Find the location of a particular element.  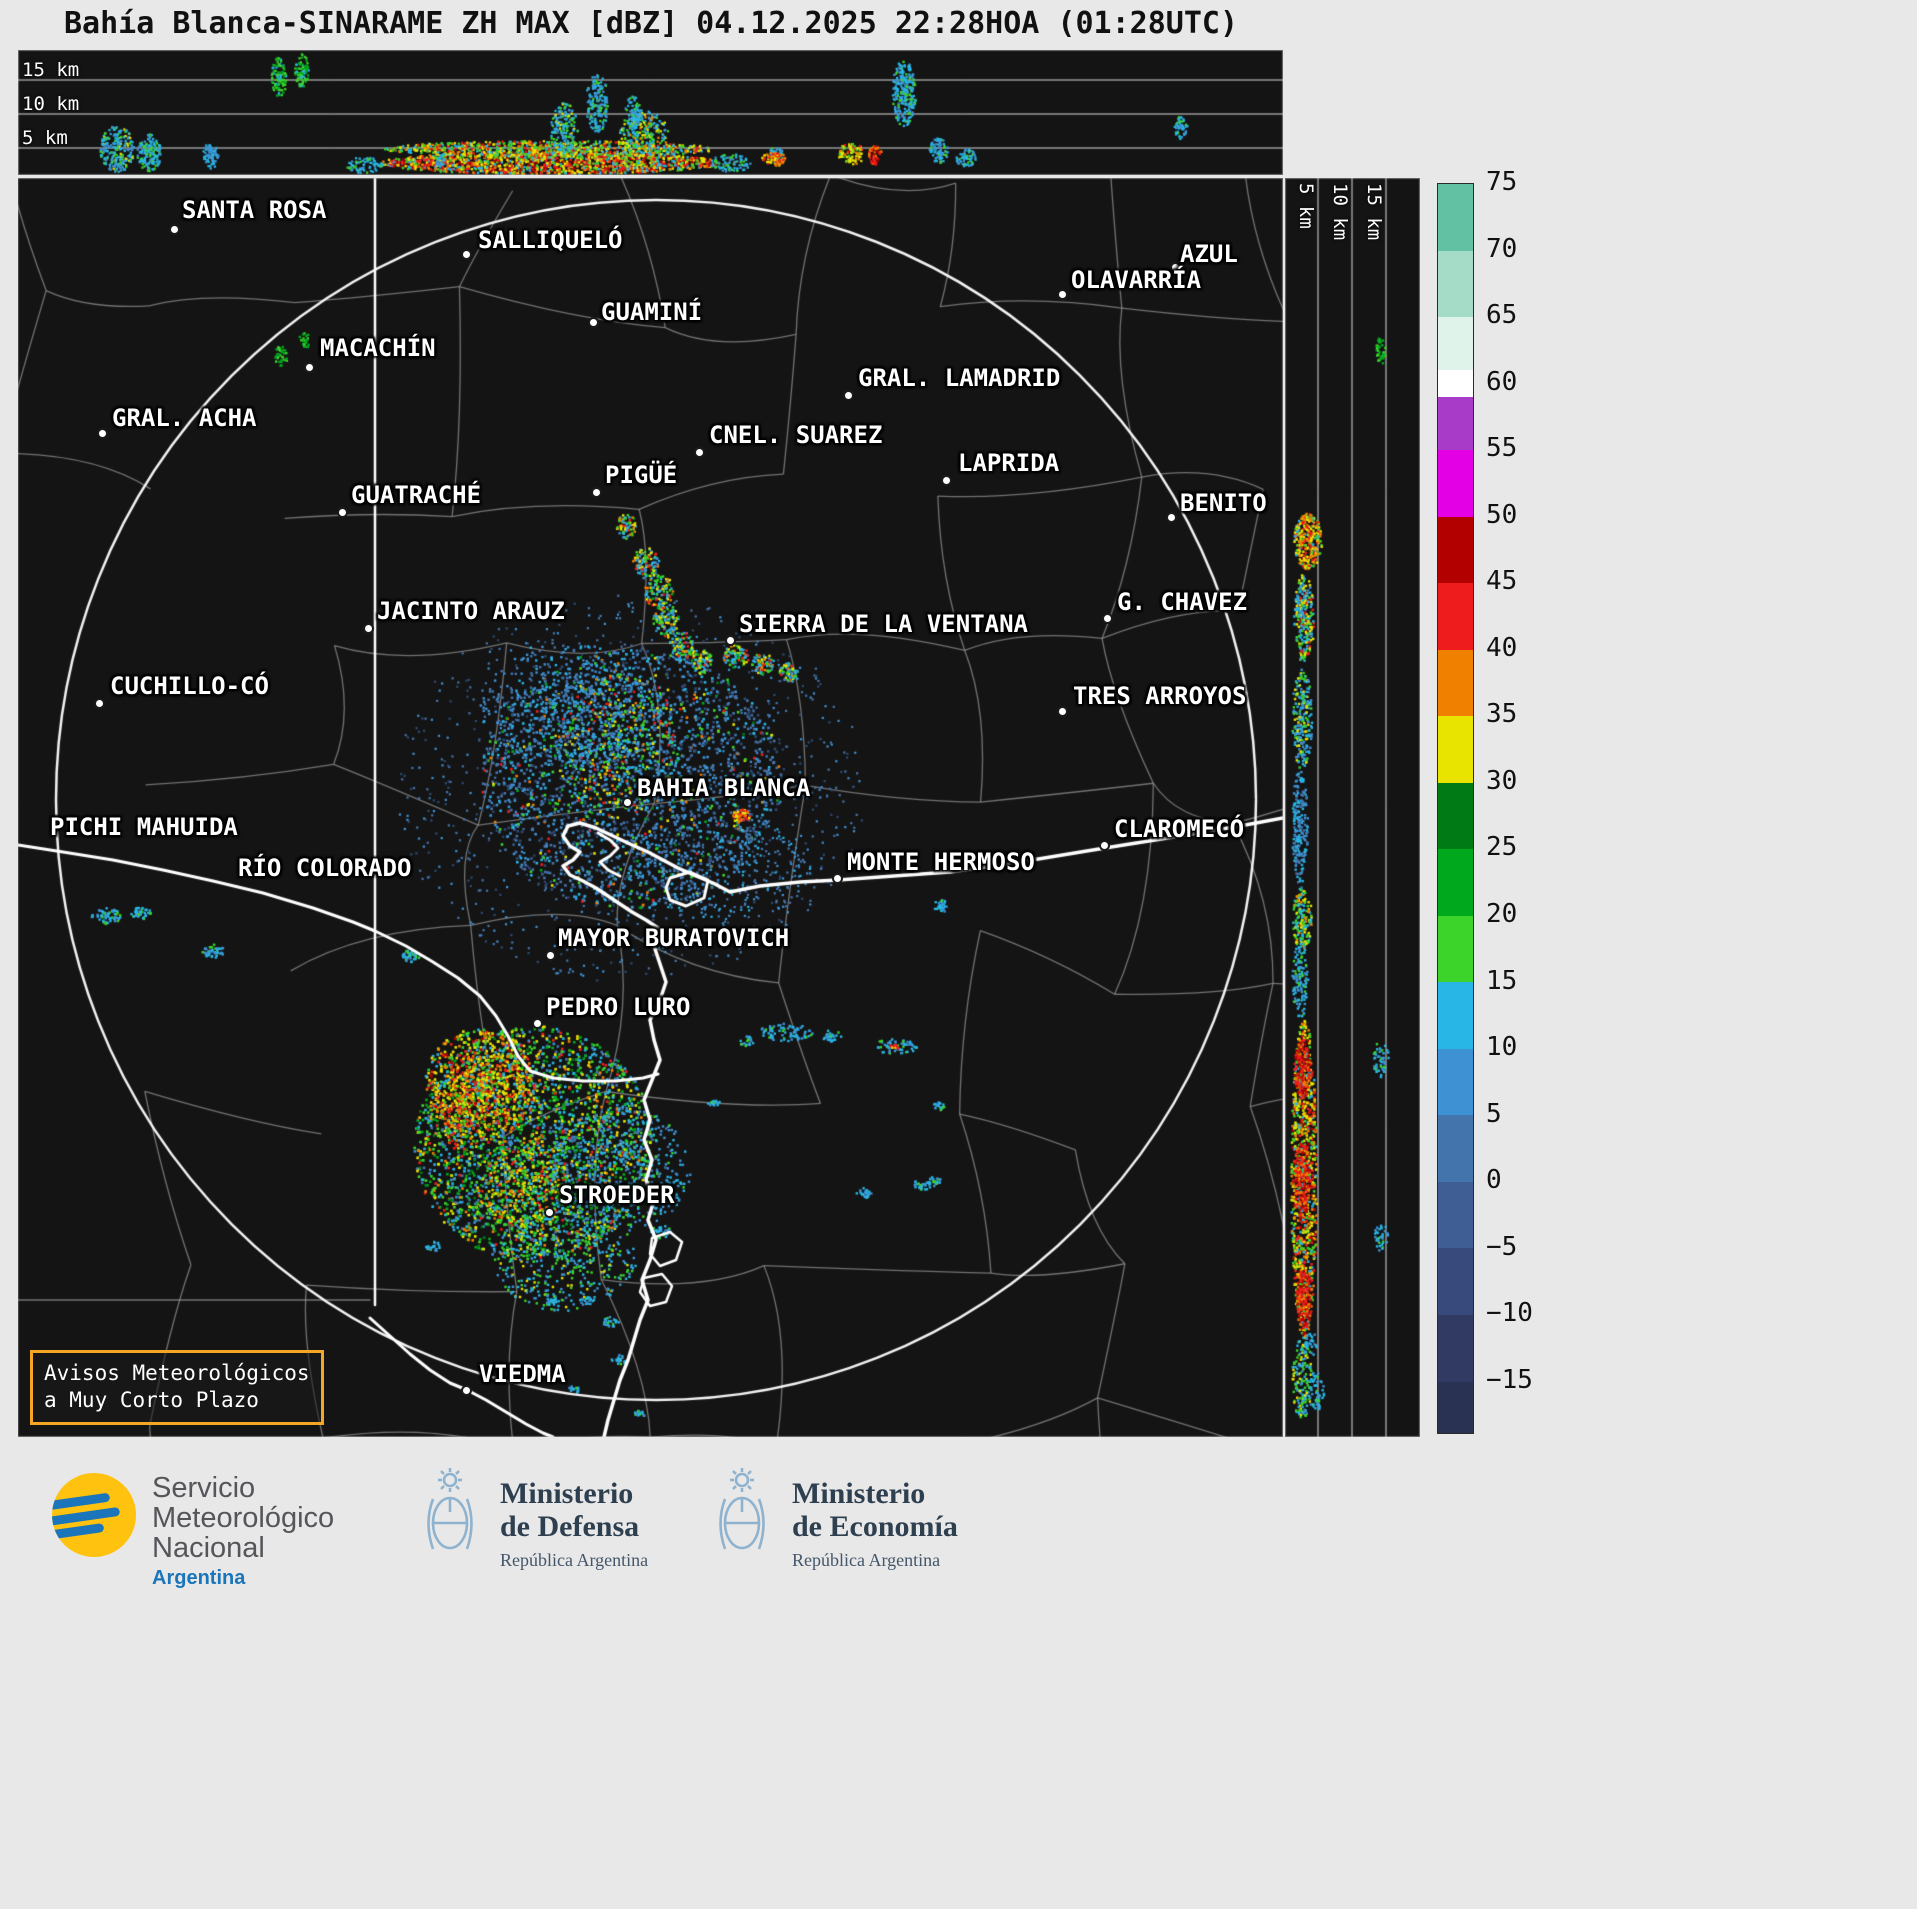

city-marker-stroeder is located at coordinates (549, 1212).